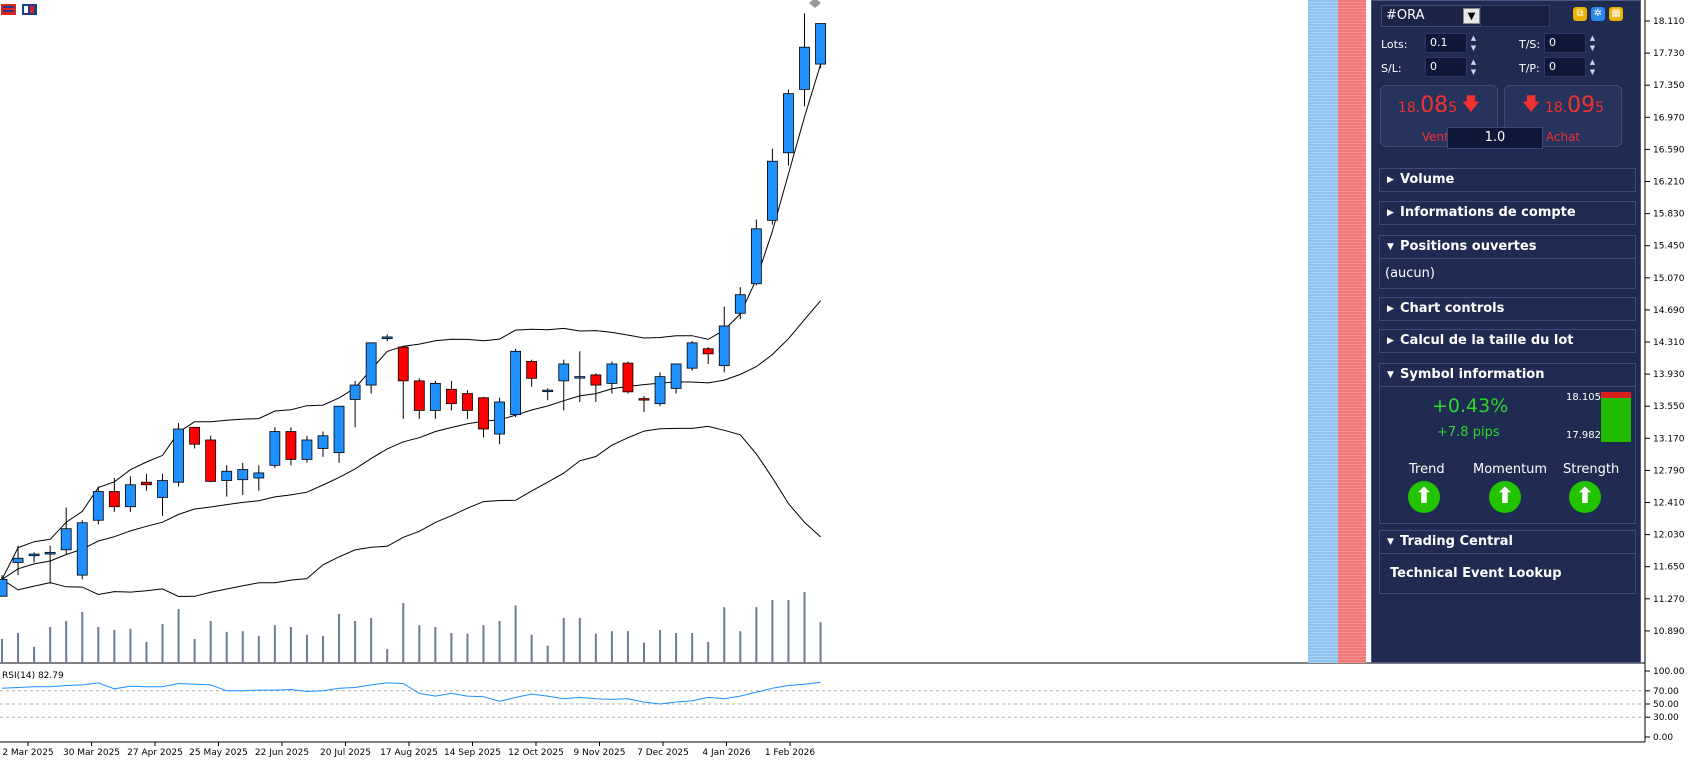  Describe the element at coordinates (1616, 14) in the screenshot. I see `grid-icon: ▦` at that location.